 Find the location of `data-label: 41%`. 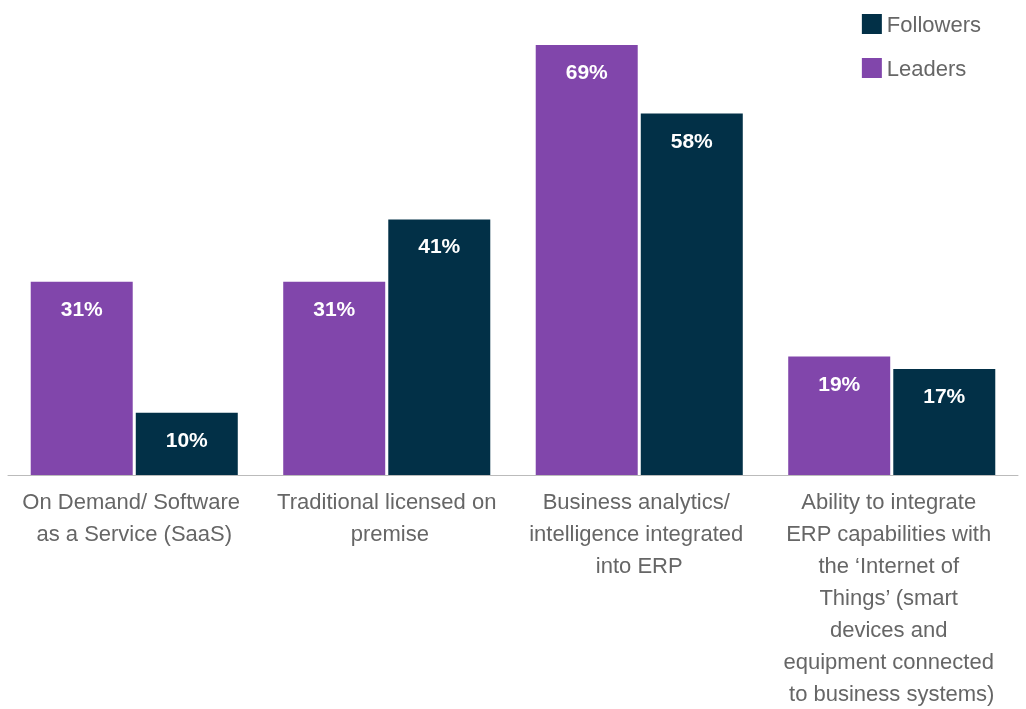

data-label: 41% is located at coordinates (439, 246).